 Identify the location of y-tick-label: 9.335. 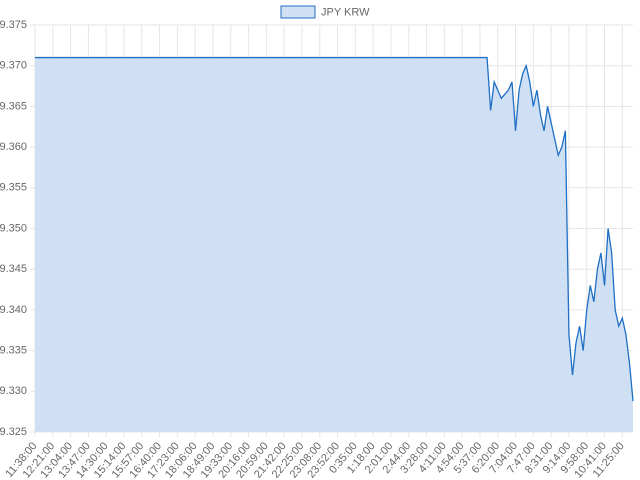
(13, 351).